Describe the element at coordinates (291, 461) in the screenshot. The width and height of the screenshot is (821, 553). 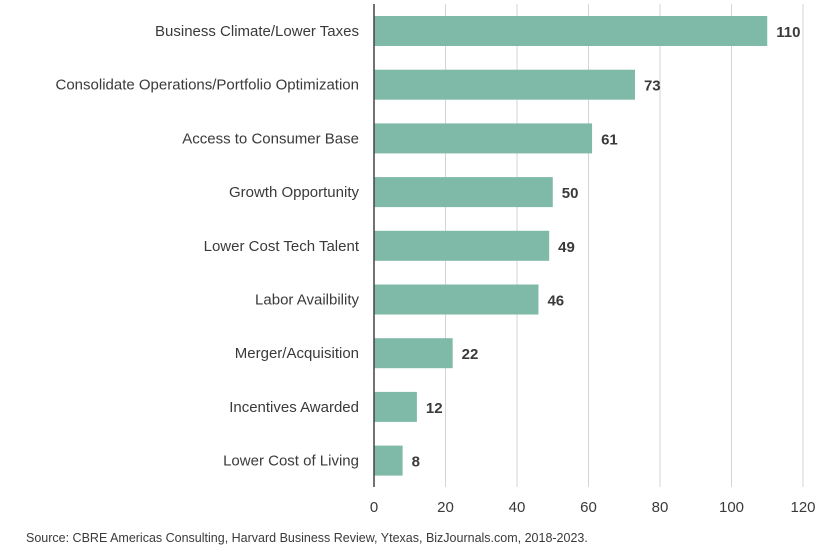
I see `category-label: Lower Cost of Living` at that location.